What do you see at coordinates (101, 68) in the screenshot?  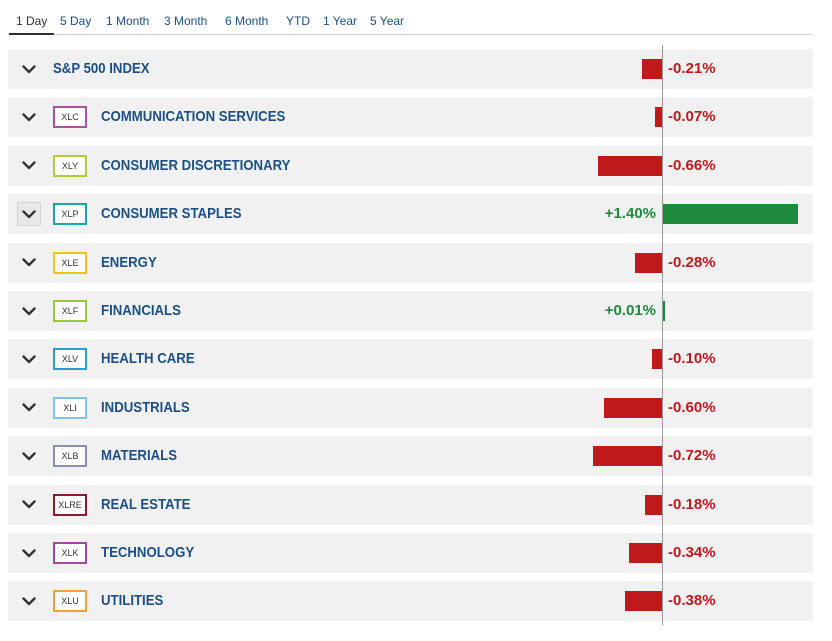 I see `sector-name: S&P 500 INDEX` at bounding box center [101, 68].